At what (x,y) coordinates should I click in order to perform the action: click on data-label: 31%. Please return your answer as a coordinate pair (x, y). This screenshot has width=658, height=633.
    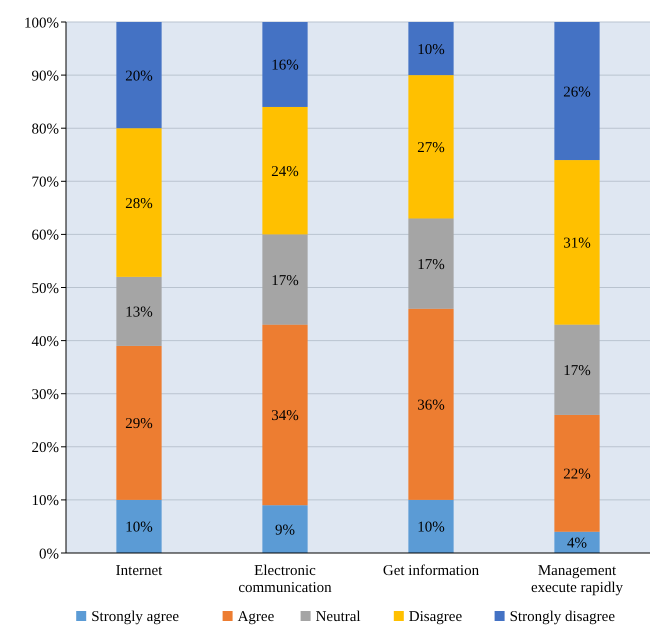
    Looking at the image, I should click on (577, 244).